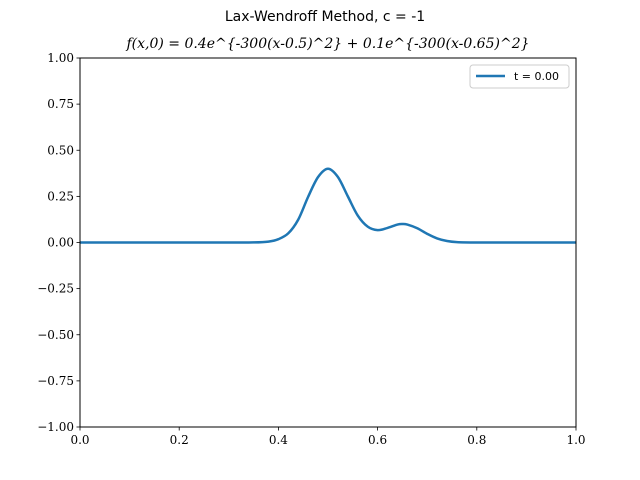 This screenshot has width=640, height=480. Describe the element at coordinates (55, 289) in the screenshot. I see `y-tick-label: −0.25` at that location.